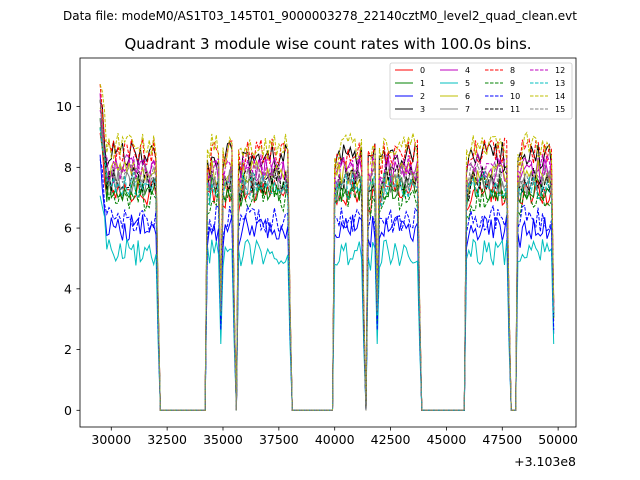  Describe the element at coordinates (391, 439) in the screenshot. I see `x-tick-label: 42500` at that location.